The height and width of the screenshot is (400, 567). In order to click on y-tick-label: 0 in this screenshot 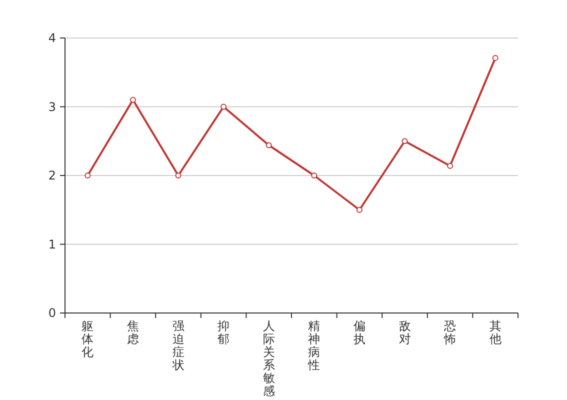, I will do `click(52, 313)`.